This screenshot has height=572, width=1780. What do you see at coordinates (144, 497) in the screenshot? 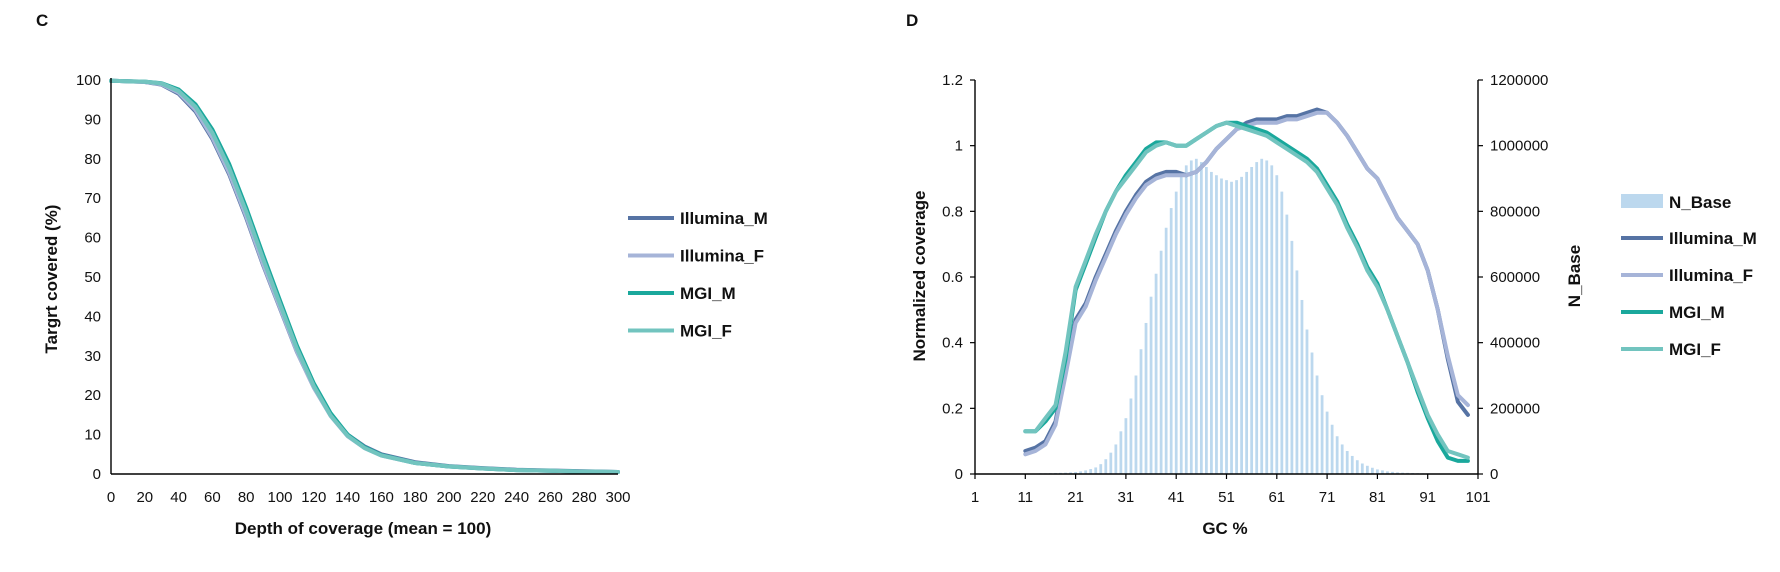
I see `panel-c-x-tick-label: 20` at bounding box center [144, 497].